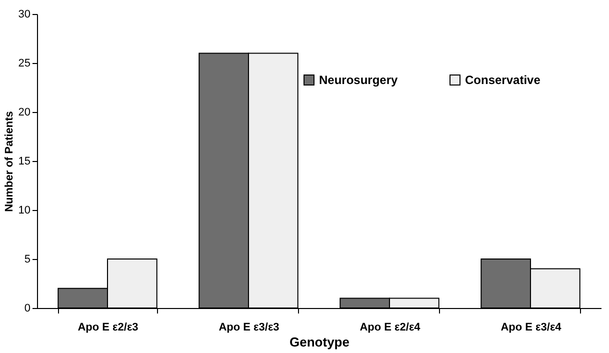 This screenshot has width=609, height=353. I want to click on y-tick-label: 5, so click(27, 260).